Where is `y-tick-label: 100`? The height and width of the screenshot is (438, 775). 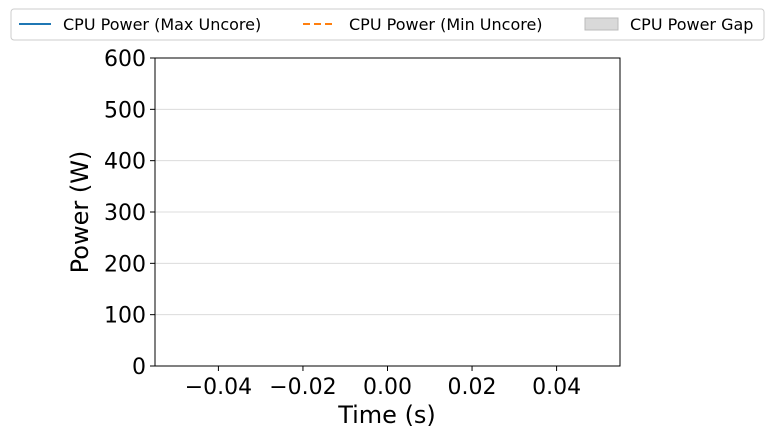 y-tick-label: 100 is located at coordinates (125, 316).